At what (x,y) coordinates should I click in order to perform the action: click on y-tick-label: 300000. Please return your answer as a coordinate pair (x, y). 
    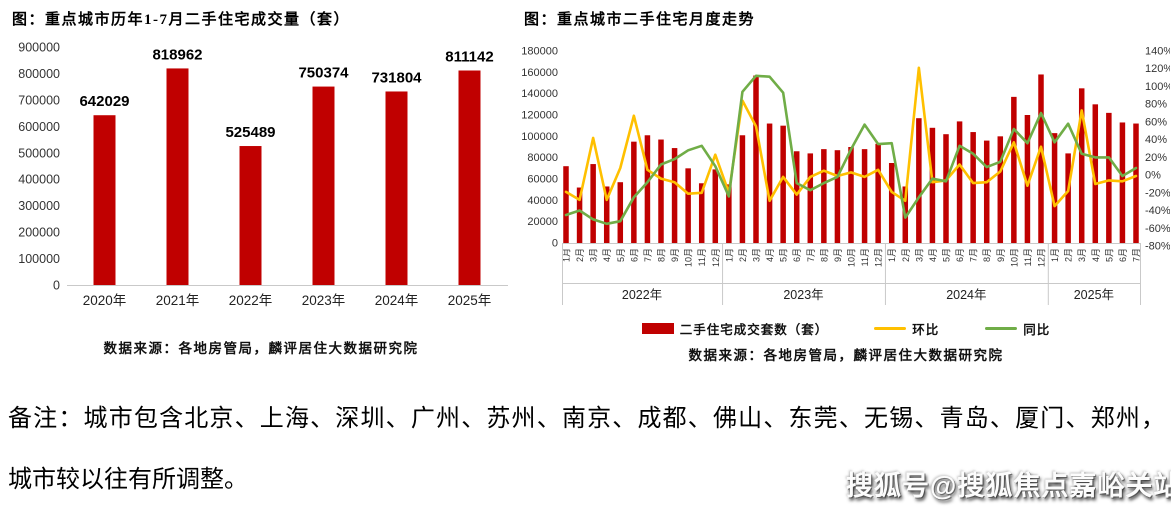
    Looking at the image, I should click on (39, 206).